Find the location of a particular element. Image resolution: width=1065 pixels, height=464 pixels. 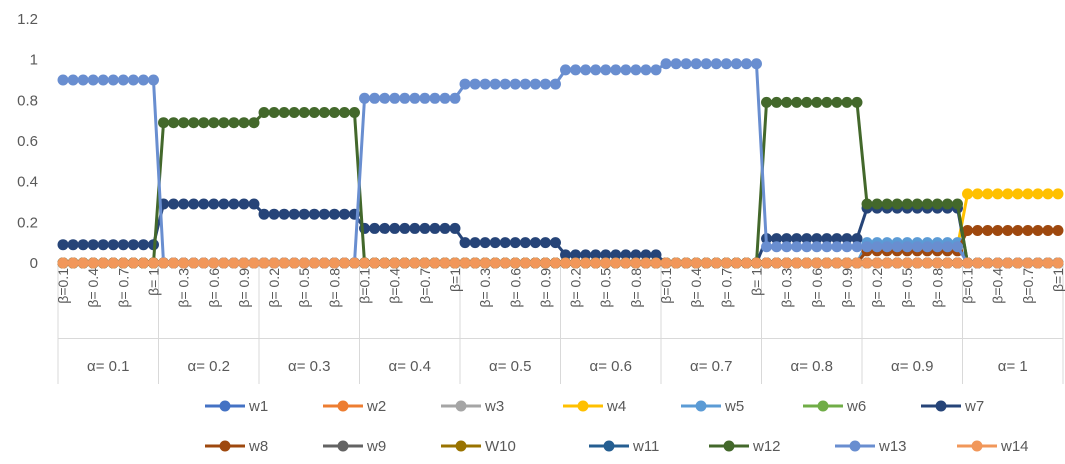

x-group-label: α= 0.2 is located at coordinates (209, 366).